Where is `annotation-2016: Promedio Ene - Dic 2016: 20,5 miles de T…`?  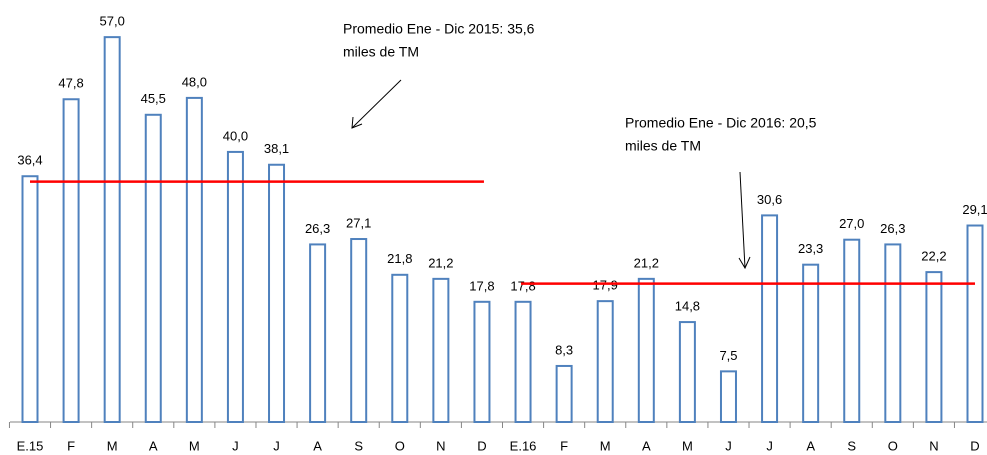
annotation-2016: Promedio Ene - Dic 2016: 20,5 miles de T… is located at coordinates (721, 192).